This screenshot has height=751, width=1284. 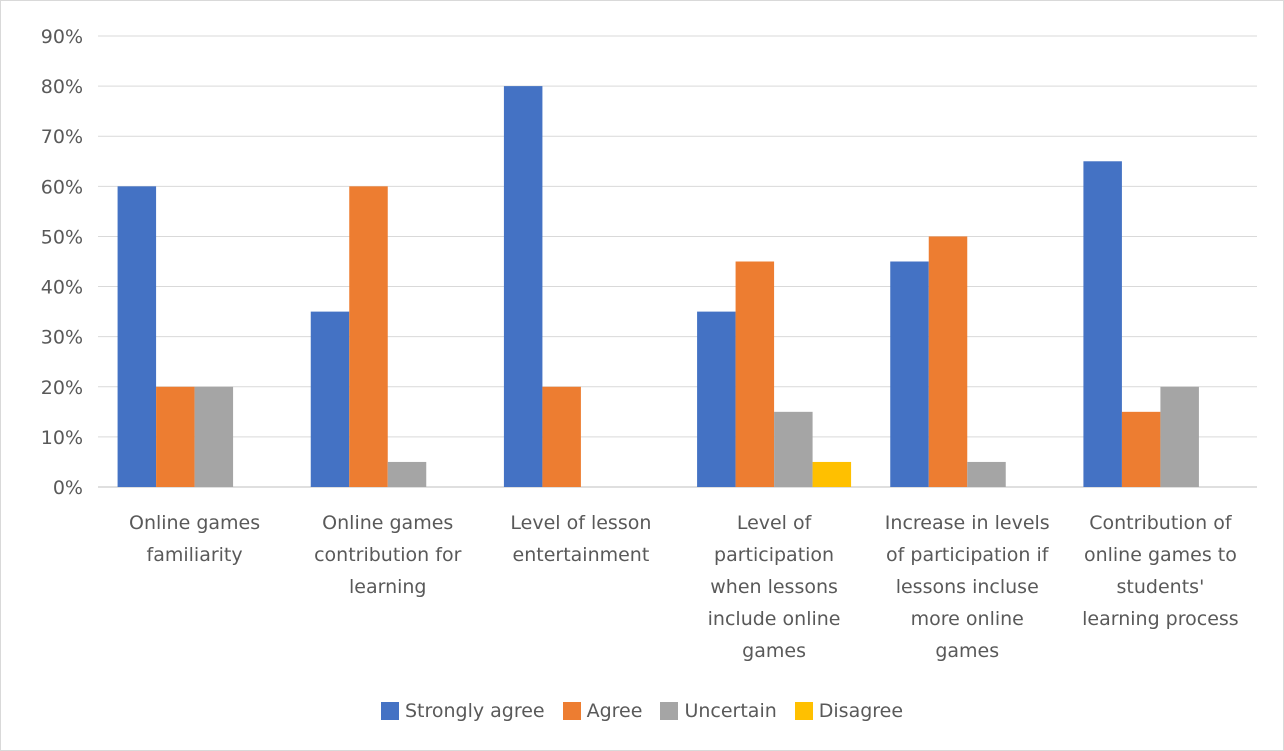 What do you see at coordinates (730, 711) in the screenshot?
I see `legend-label: Uncertain` at bounding box center [730, 711].